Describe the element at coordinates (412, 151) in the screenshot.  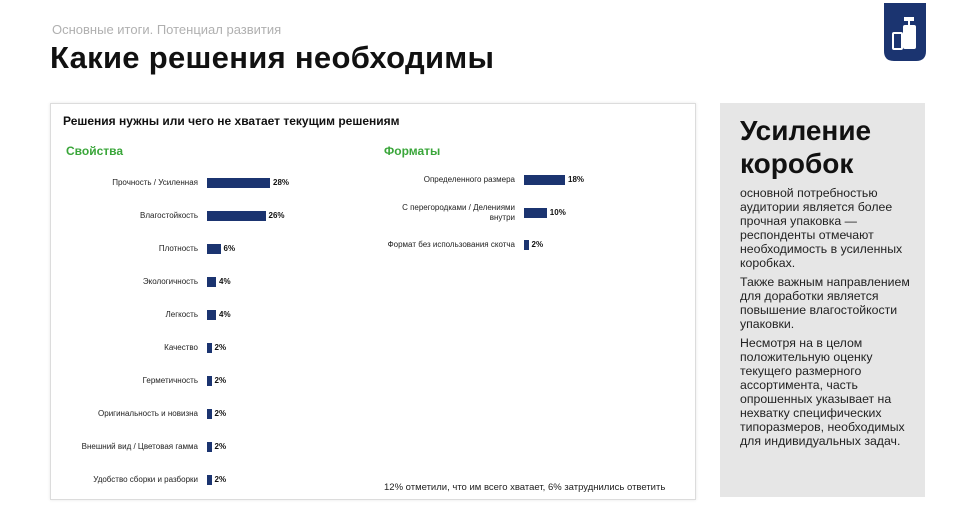
I see `chart-title: Форматы` at that location.